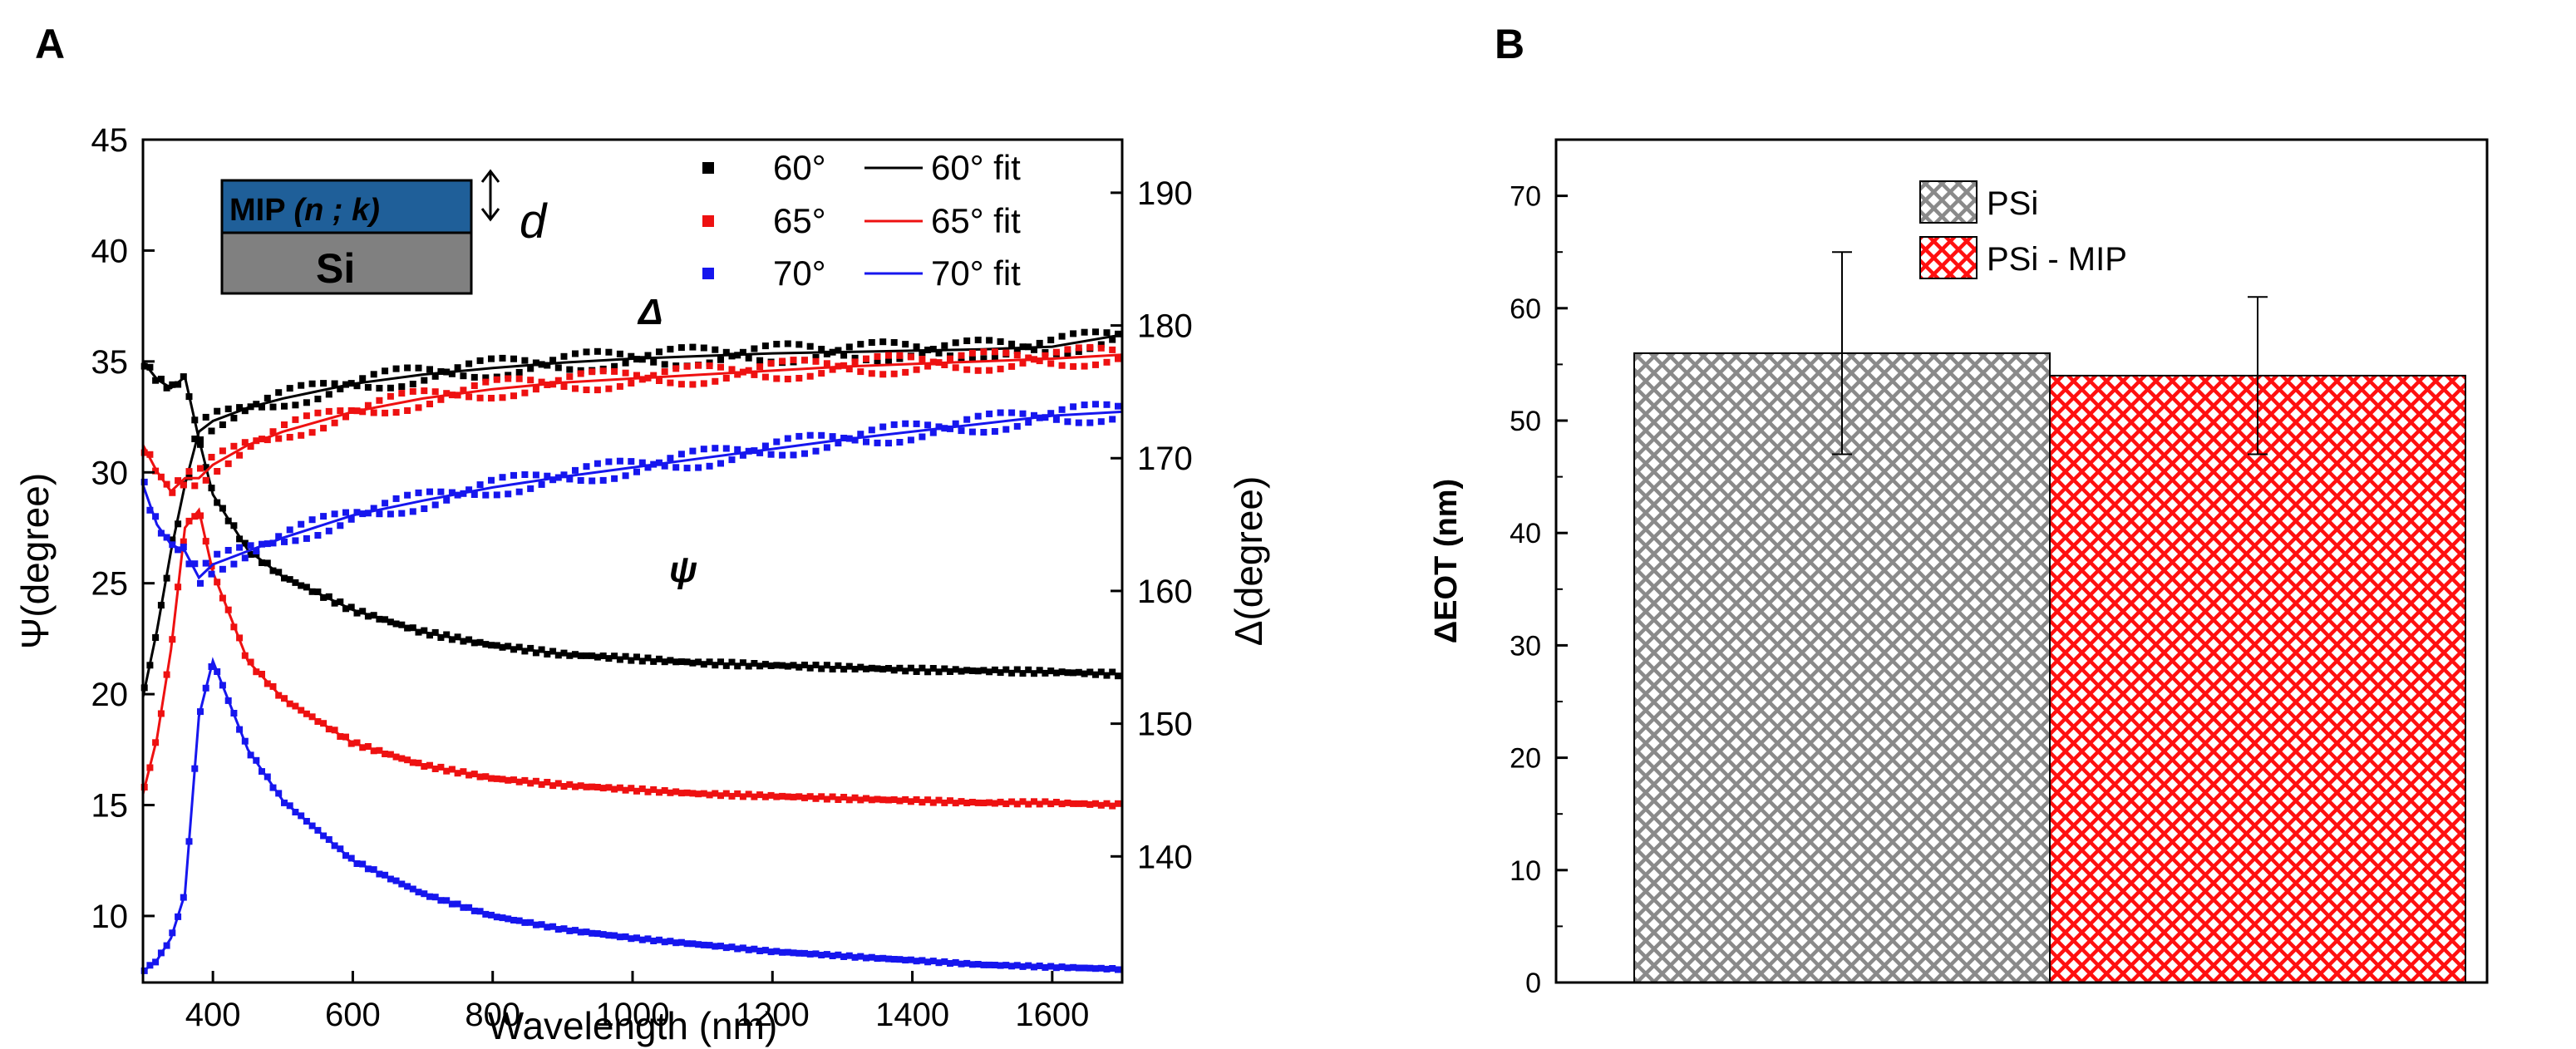  What do you see at coordinates (110, 917) in the screenshot?
I see `y-tick-label: 10` at bounding box center [110, 917].